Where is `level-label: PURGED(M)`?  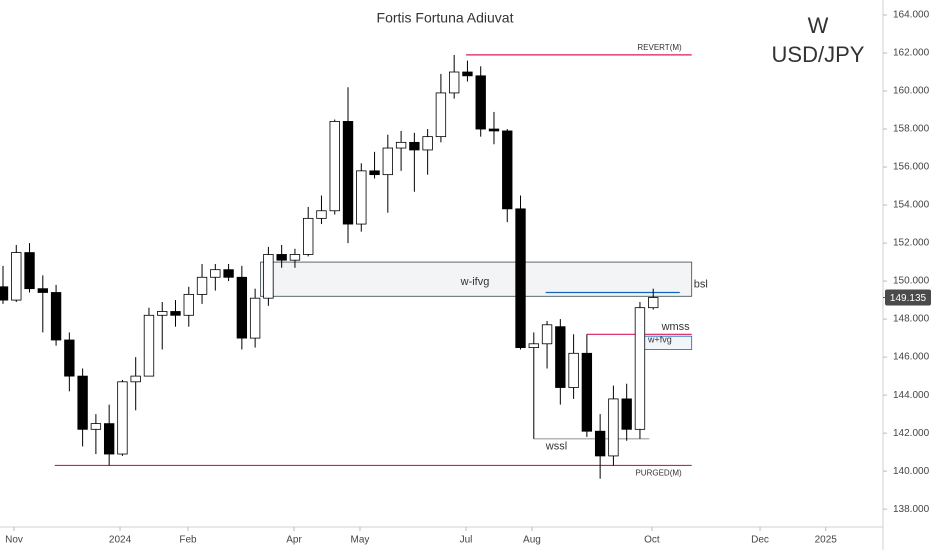 level-label: PURGED(M) is located at coordinates (658, 473).